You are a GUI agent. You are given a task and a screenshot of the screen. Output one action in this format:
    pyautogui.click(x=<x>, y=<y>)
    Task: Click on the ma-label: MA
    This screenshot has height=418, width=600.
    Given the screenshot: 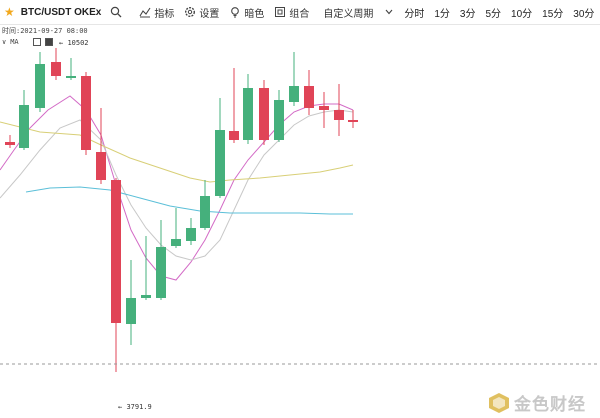 What is the action you would take?
    pyautogui.click(x=14, y=42)
    